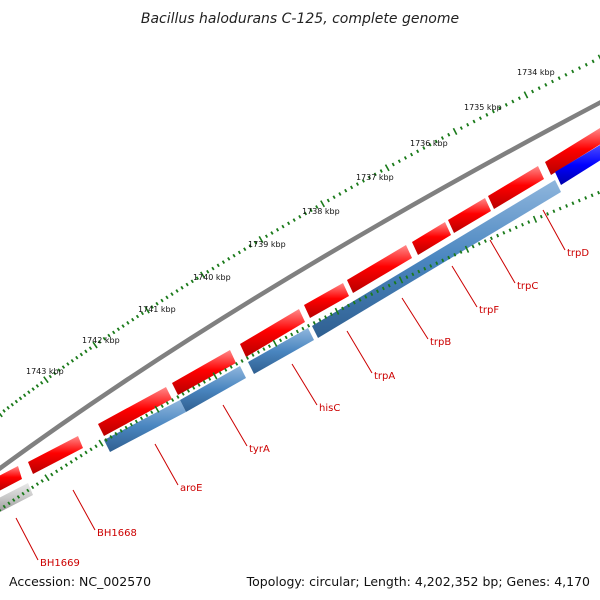  I want to click on accession-text: Accession: NC_002570, so click(80, 581).